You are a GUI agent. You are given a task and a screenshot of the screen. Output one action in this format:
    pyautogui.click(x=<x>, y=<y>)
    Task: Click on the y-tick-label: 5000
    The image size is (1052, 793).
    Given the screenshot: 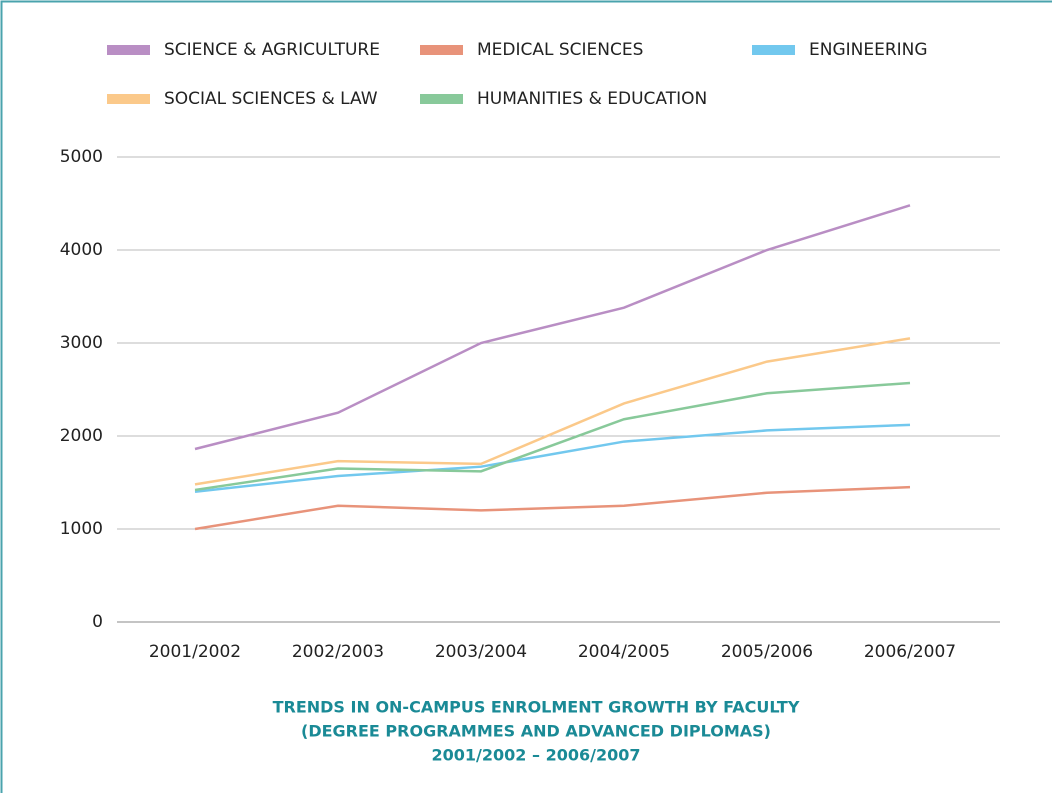 What is the action you would take?
    pyautogui.click(x=81, y=157)
    